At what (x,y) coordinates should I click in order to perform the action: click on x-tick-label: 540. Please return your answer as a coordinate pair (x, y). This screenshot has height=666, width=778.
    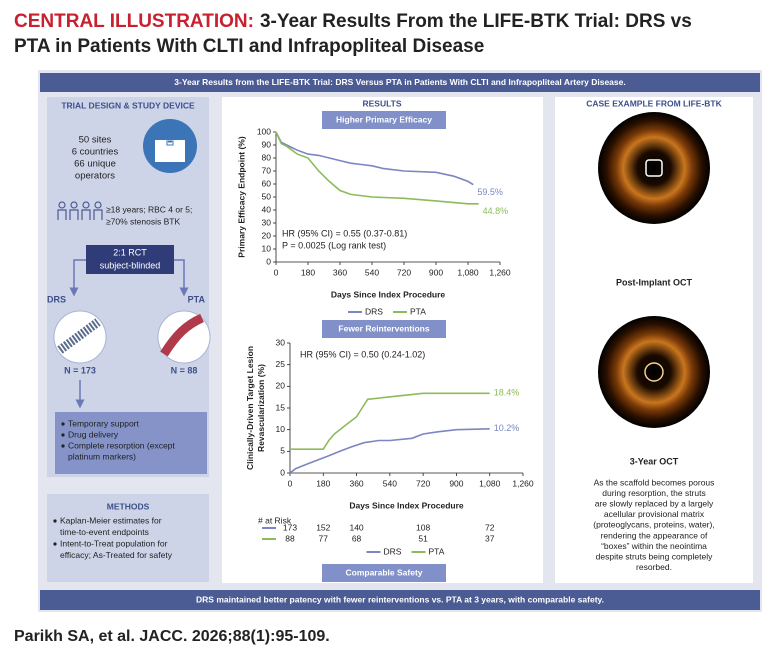
    Looking at the image, I should click on (390, 483).